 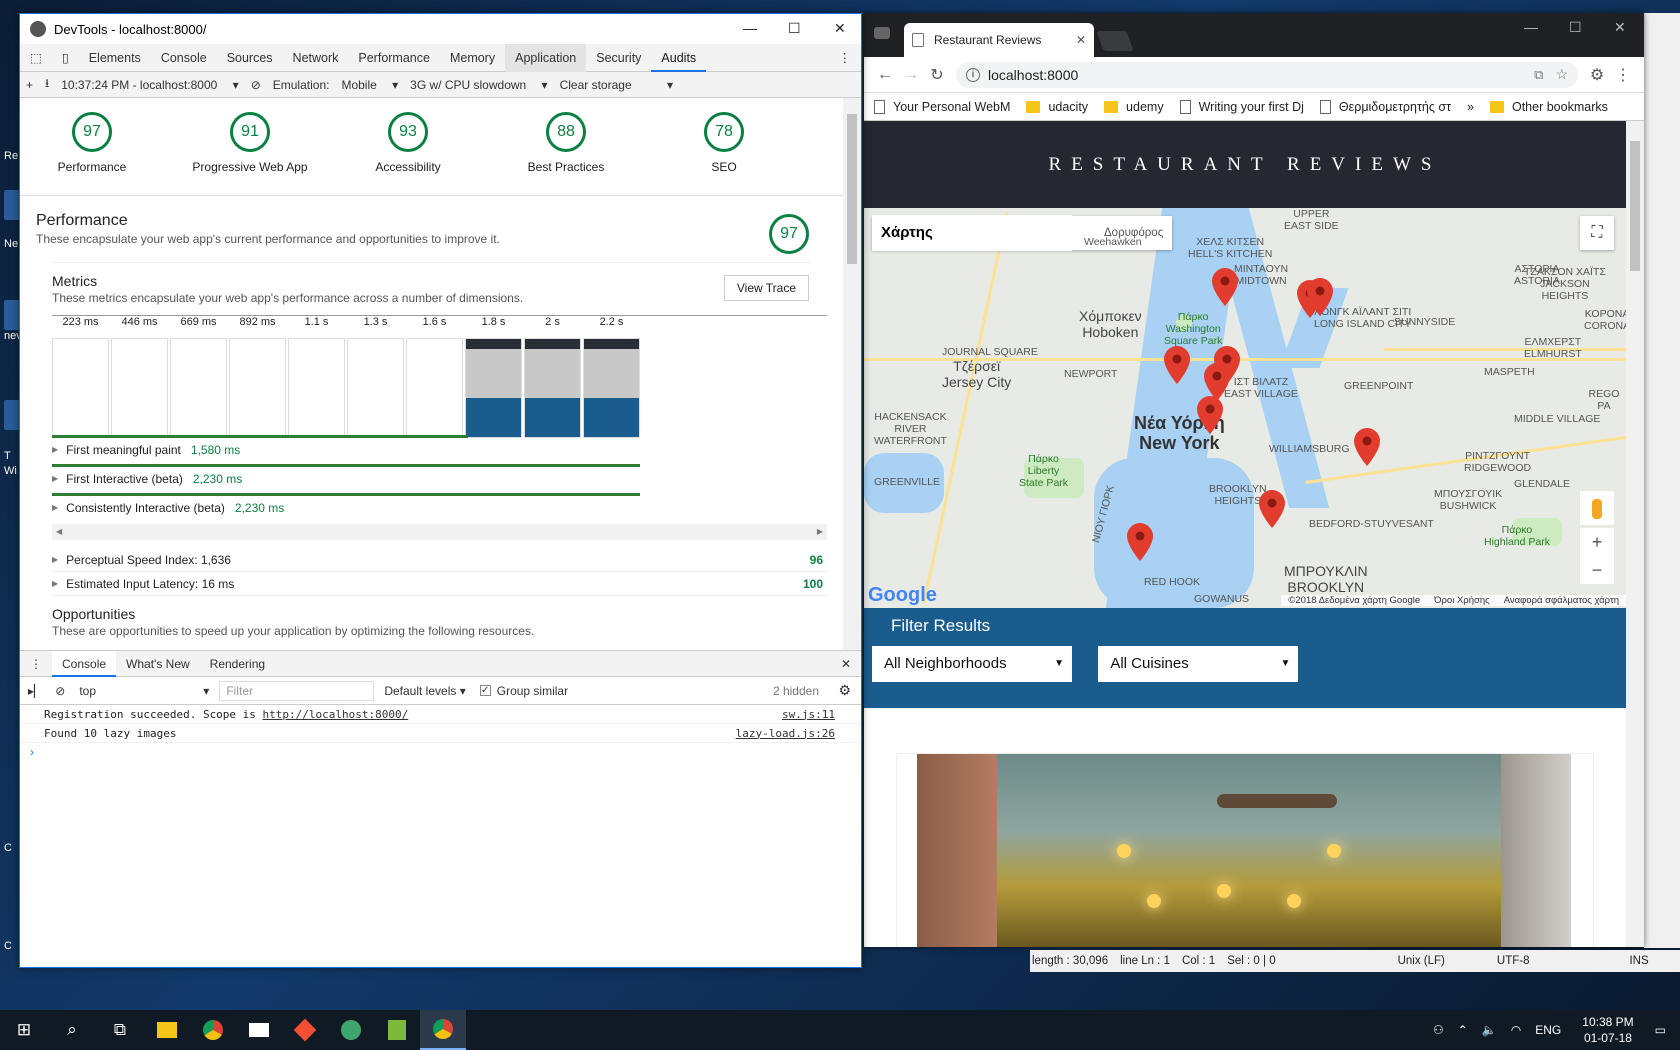 I want to click on street-view-pegman-icon, so click(x=1597, y=508).